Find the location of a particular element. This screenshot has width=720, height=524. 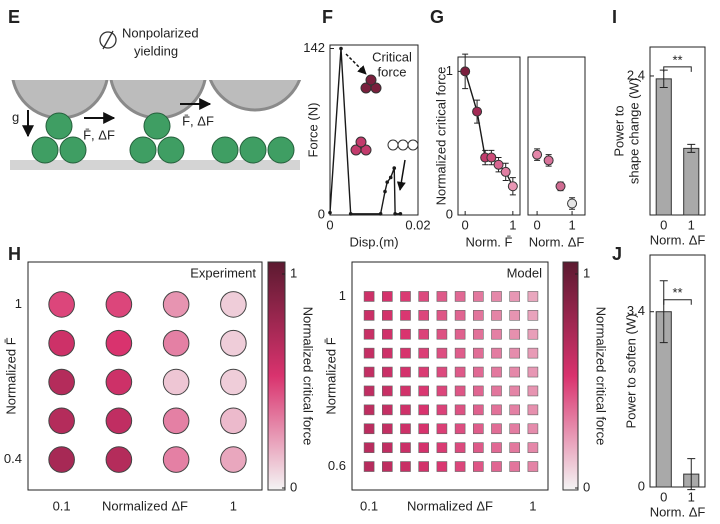

y-tick-label: 142 is located at coordinates (314, 47).